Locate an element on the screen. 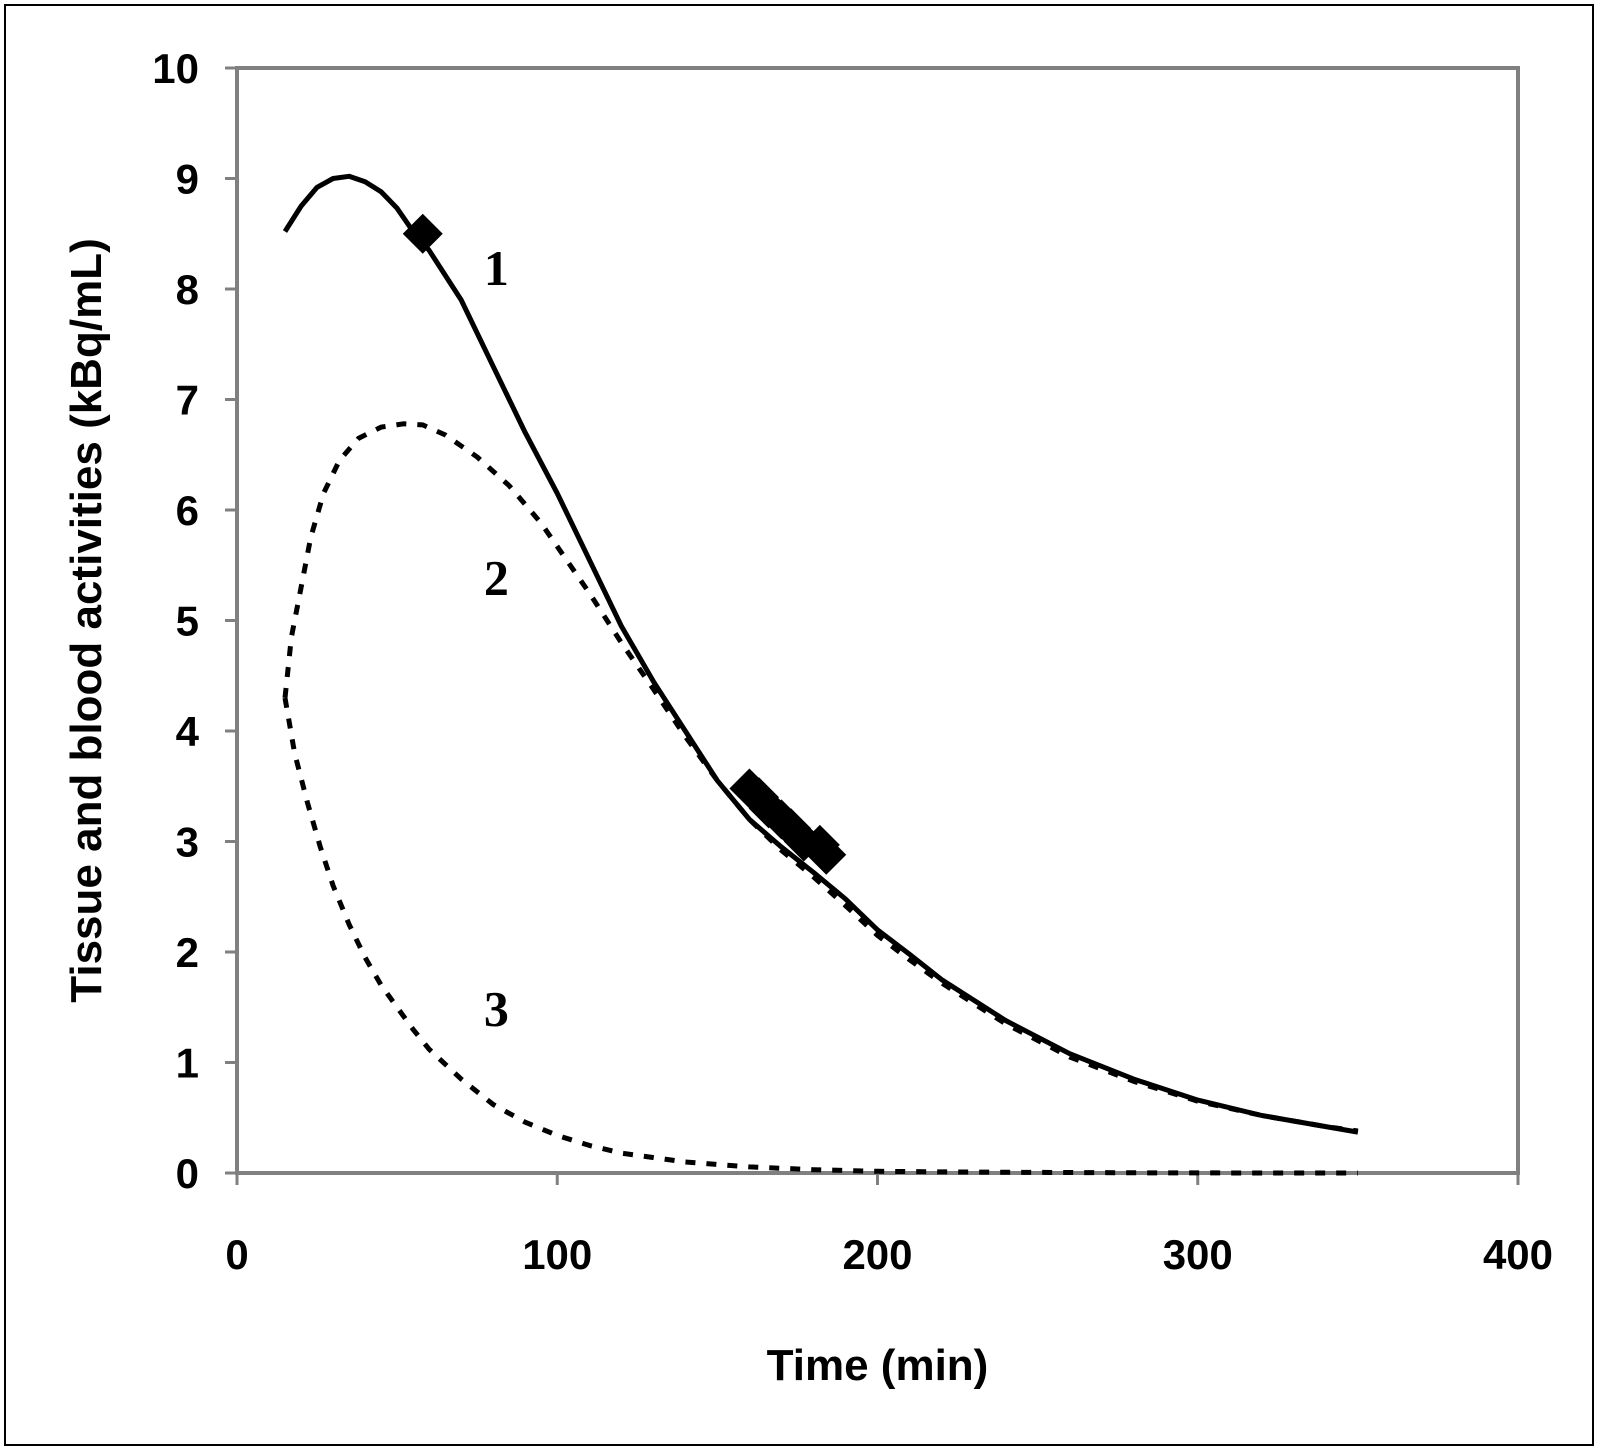 This screenshot has width=1600, height=1452. y-tick-label: 6 is located at coordinates (187, 510).